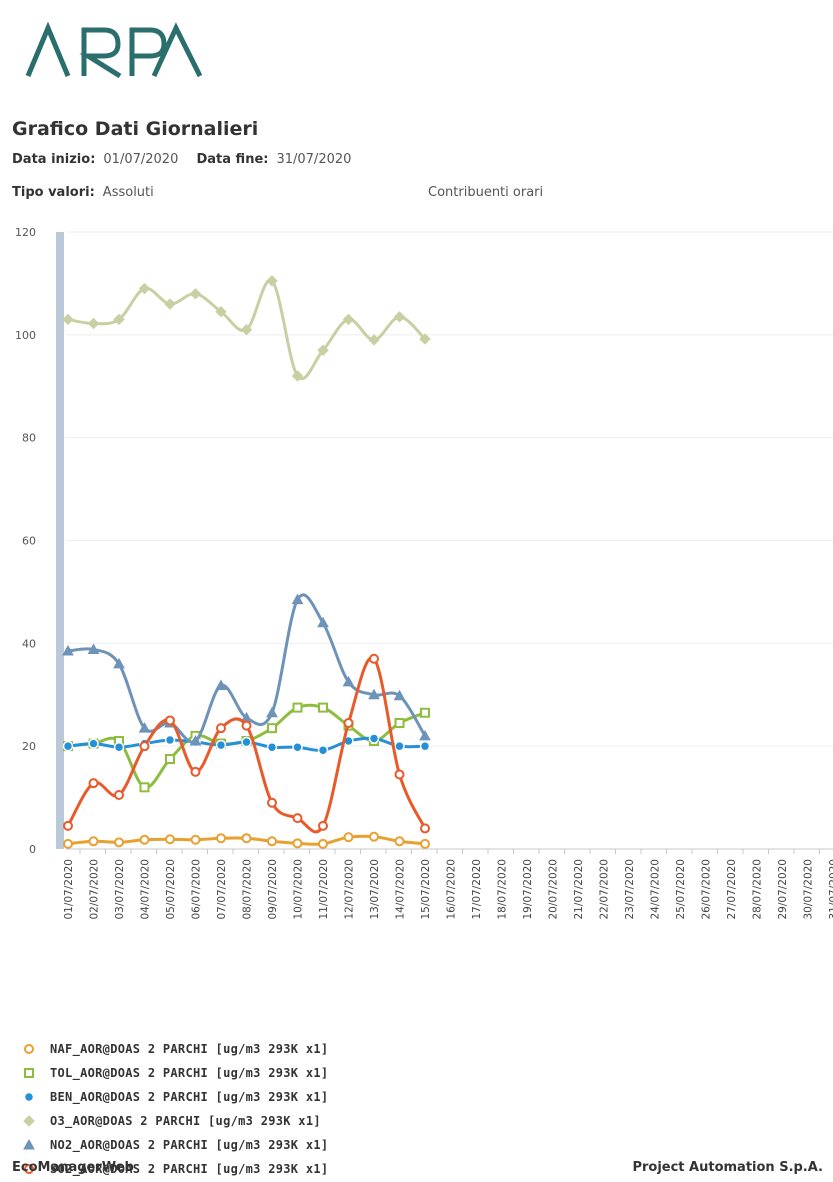 The image size is (833, 1182). What do you see at coordinates (185, 1121) in the screenshot?
I see `legend-label: O3_AOR@DOAS 2 PARCHI [ug/m3 293K x1]` at bounding box center [185, 1121].